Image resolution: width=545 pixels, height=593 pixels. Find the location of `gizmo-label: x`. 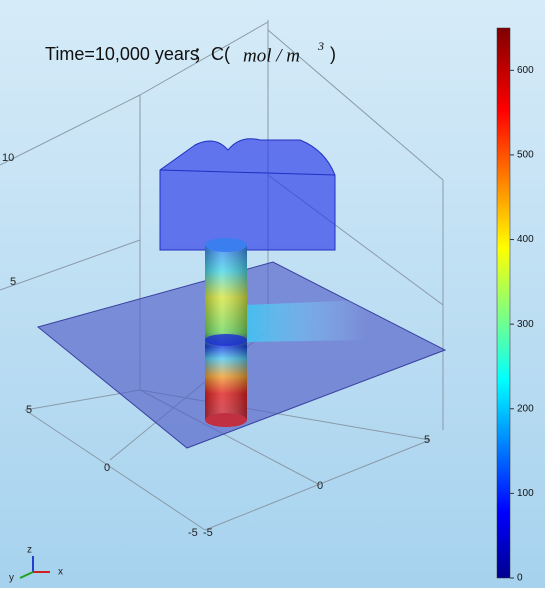

gizmo-label: x is located at coordinates (60, 572).